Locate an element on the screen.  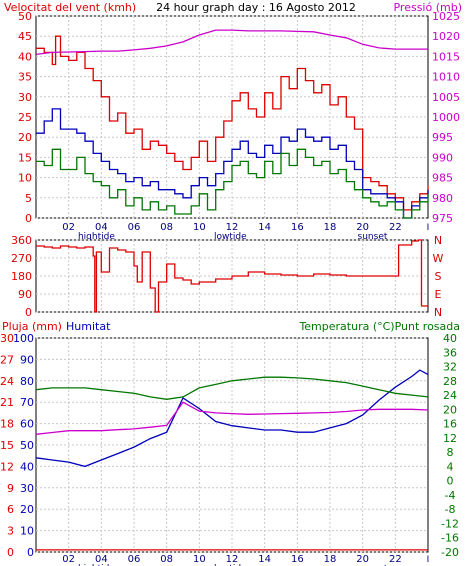
rain-tick-label: 21 is located at coordinates (7, 402).